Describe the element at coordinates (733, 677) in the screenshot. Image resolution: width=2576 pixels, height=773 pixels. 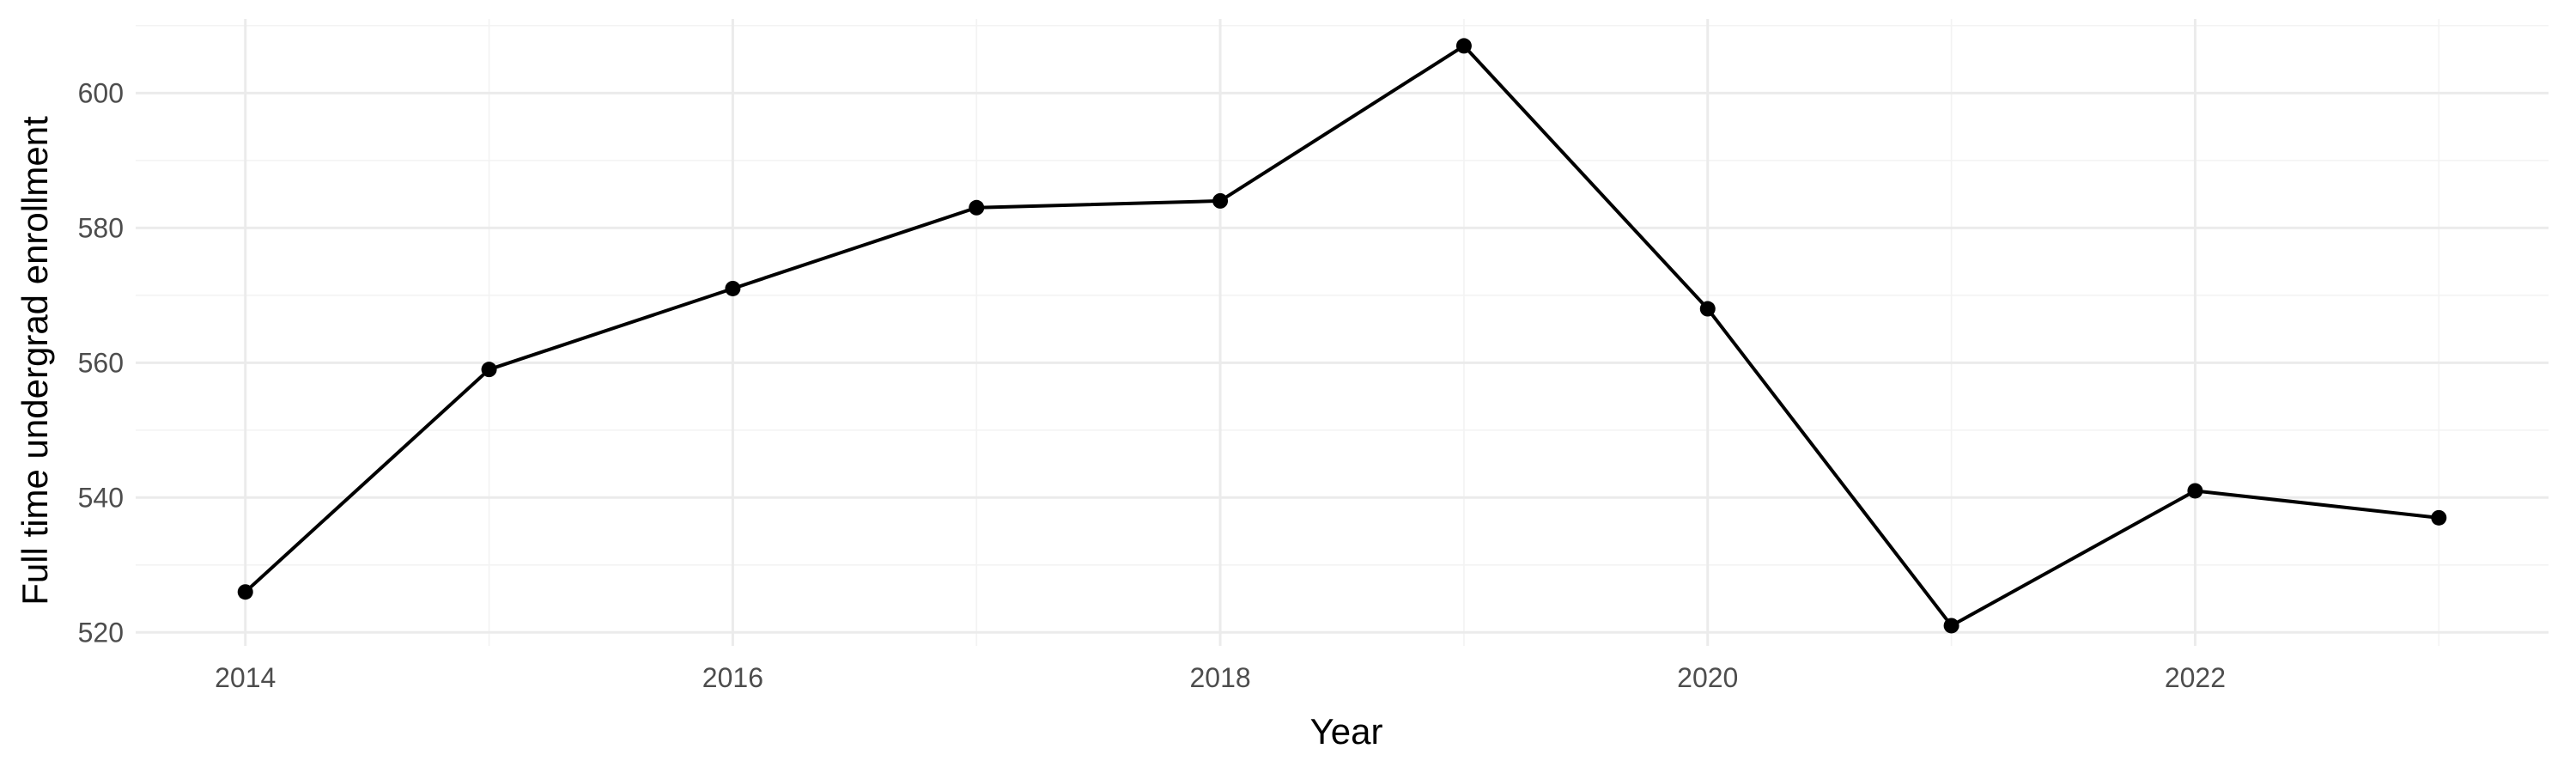
I see `x-tick-label: 2016` at that location.